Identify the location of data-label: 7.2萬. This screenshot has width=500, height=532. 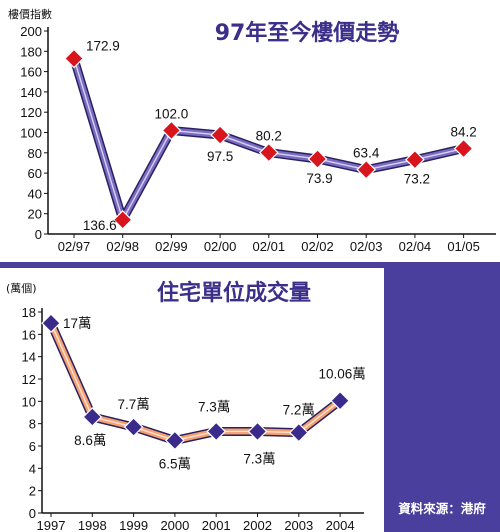
(299, 410).